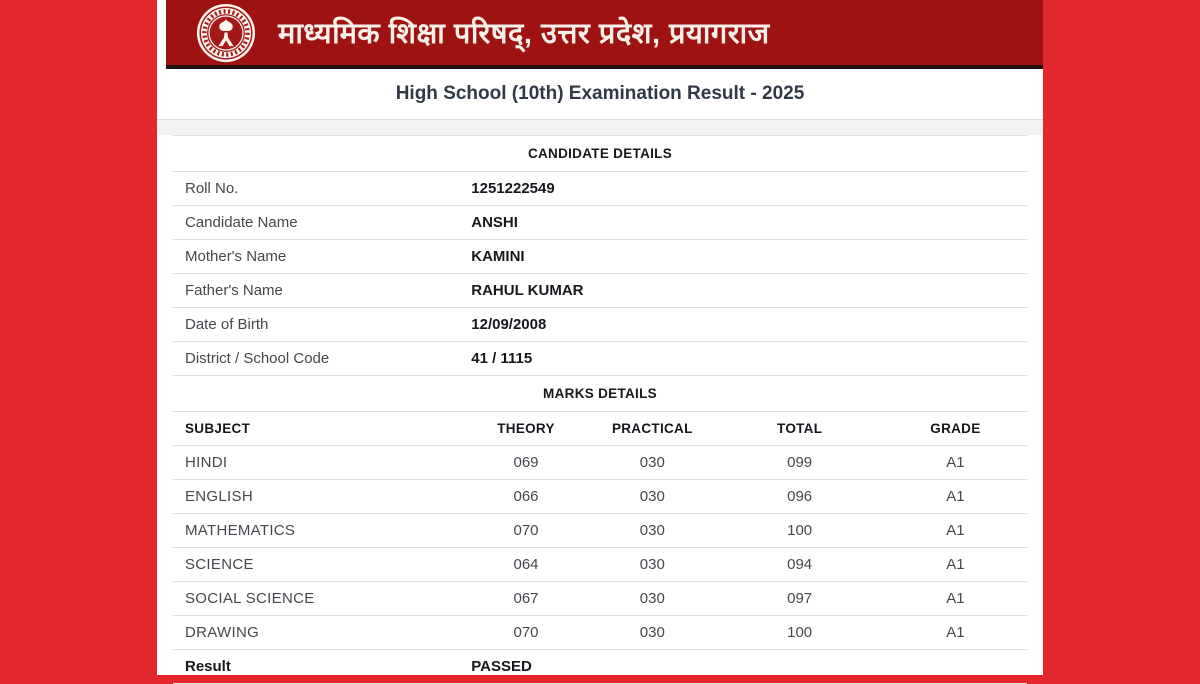  I want to click on subject-cell: SCIENCE, so click(219, 564).